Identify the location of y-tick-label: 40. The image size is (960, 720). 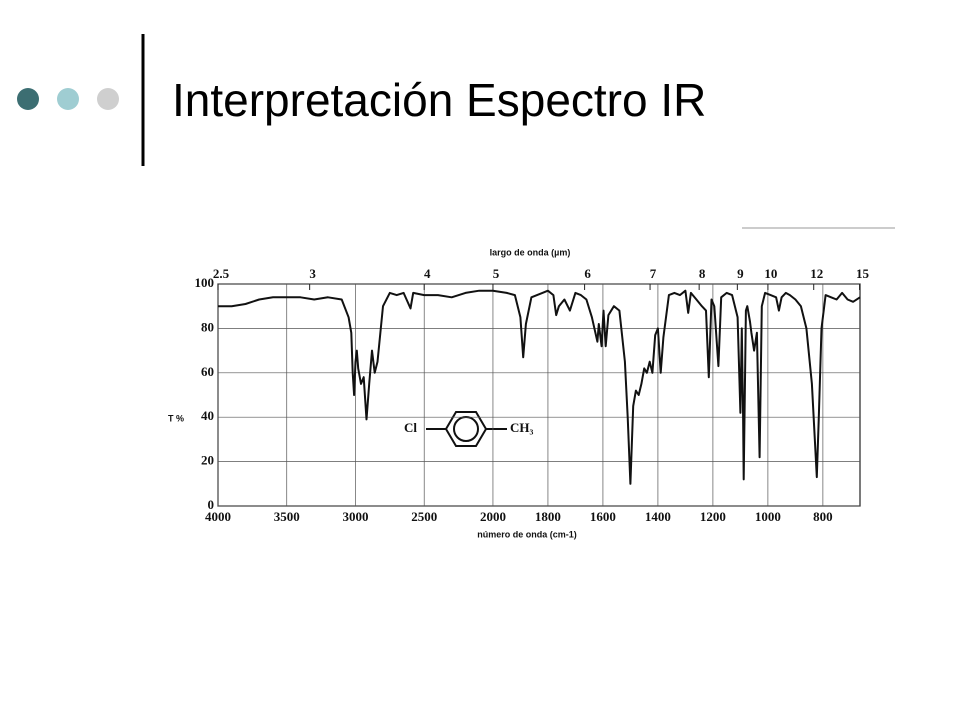
(207, 415).